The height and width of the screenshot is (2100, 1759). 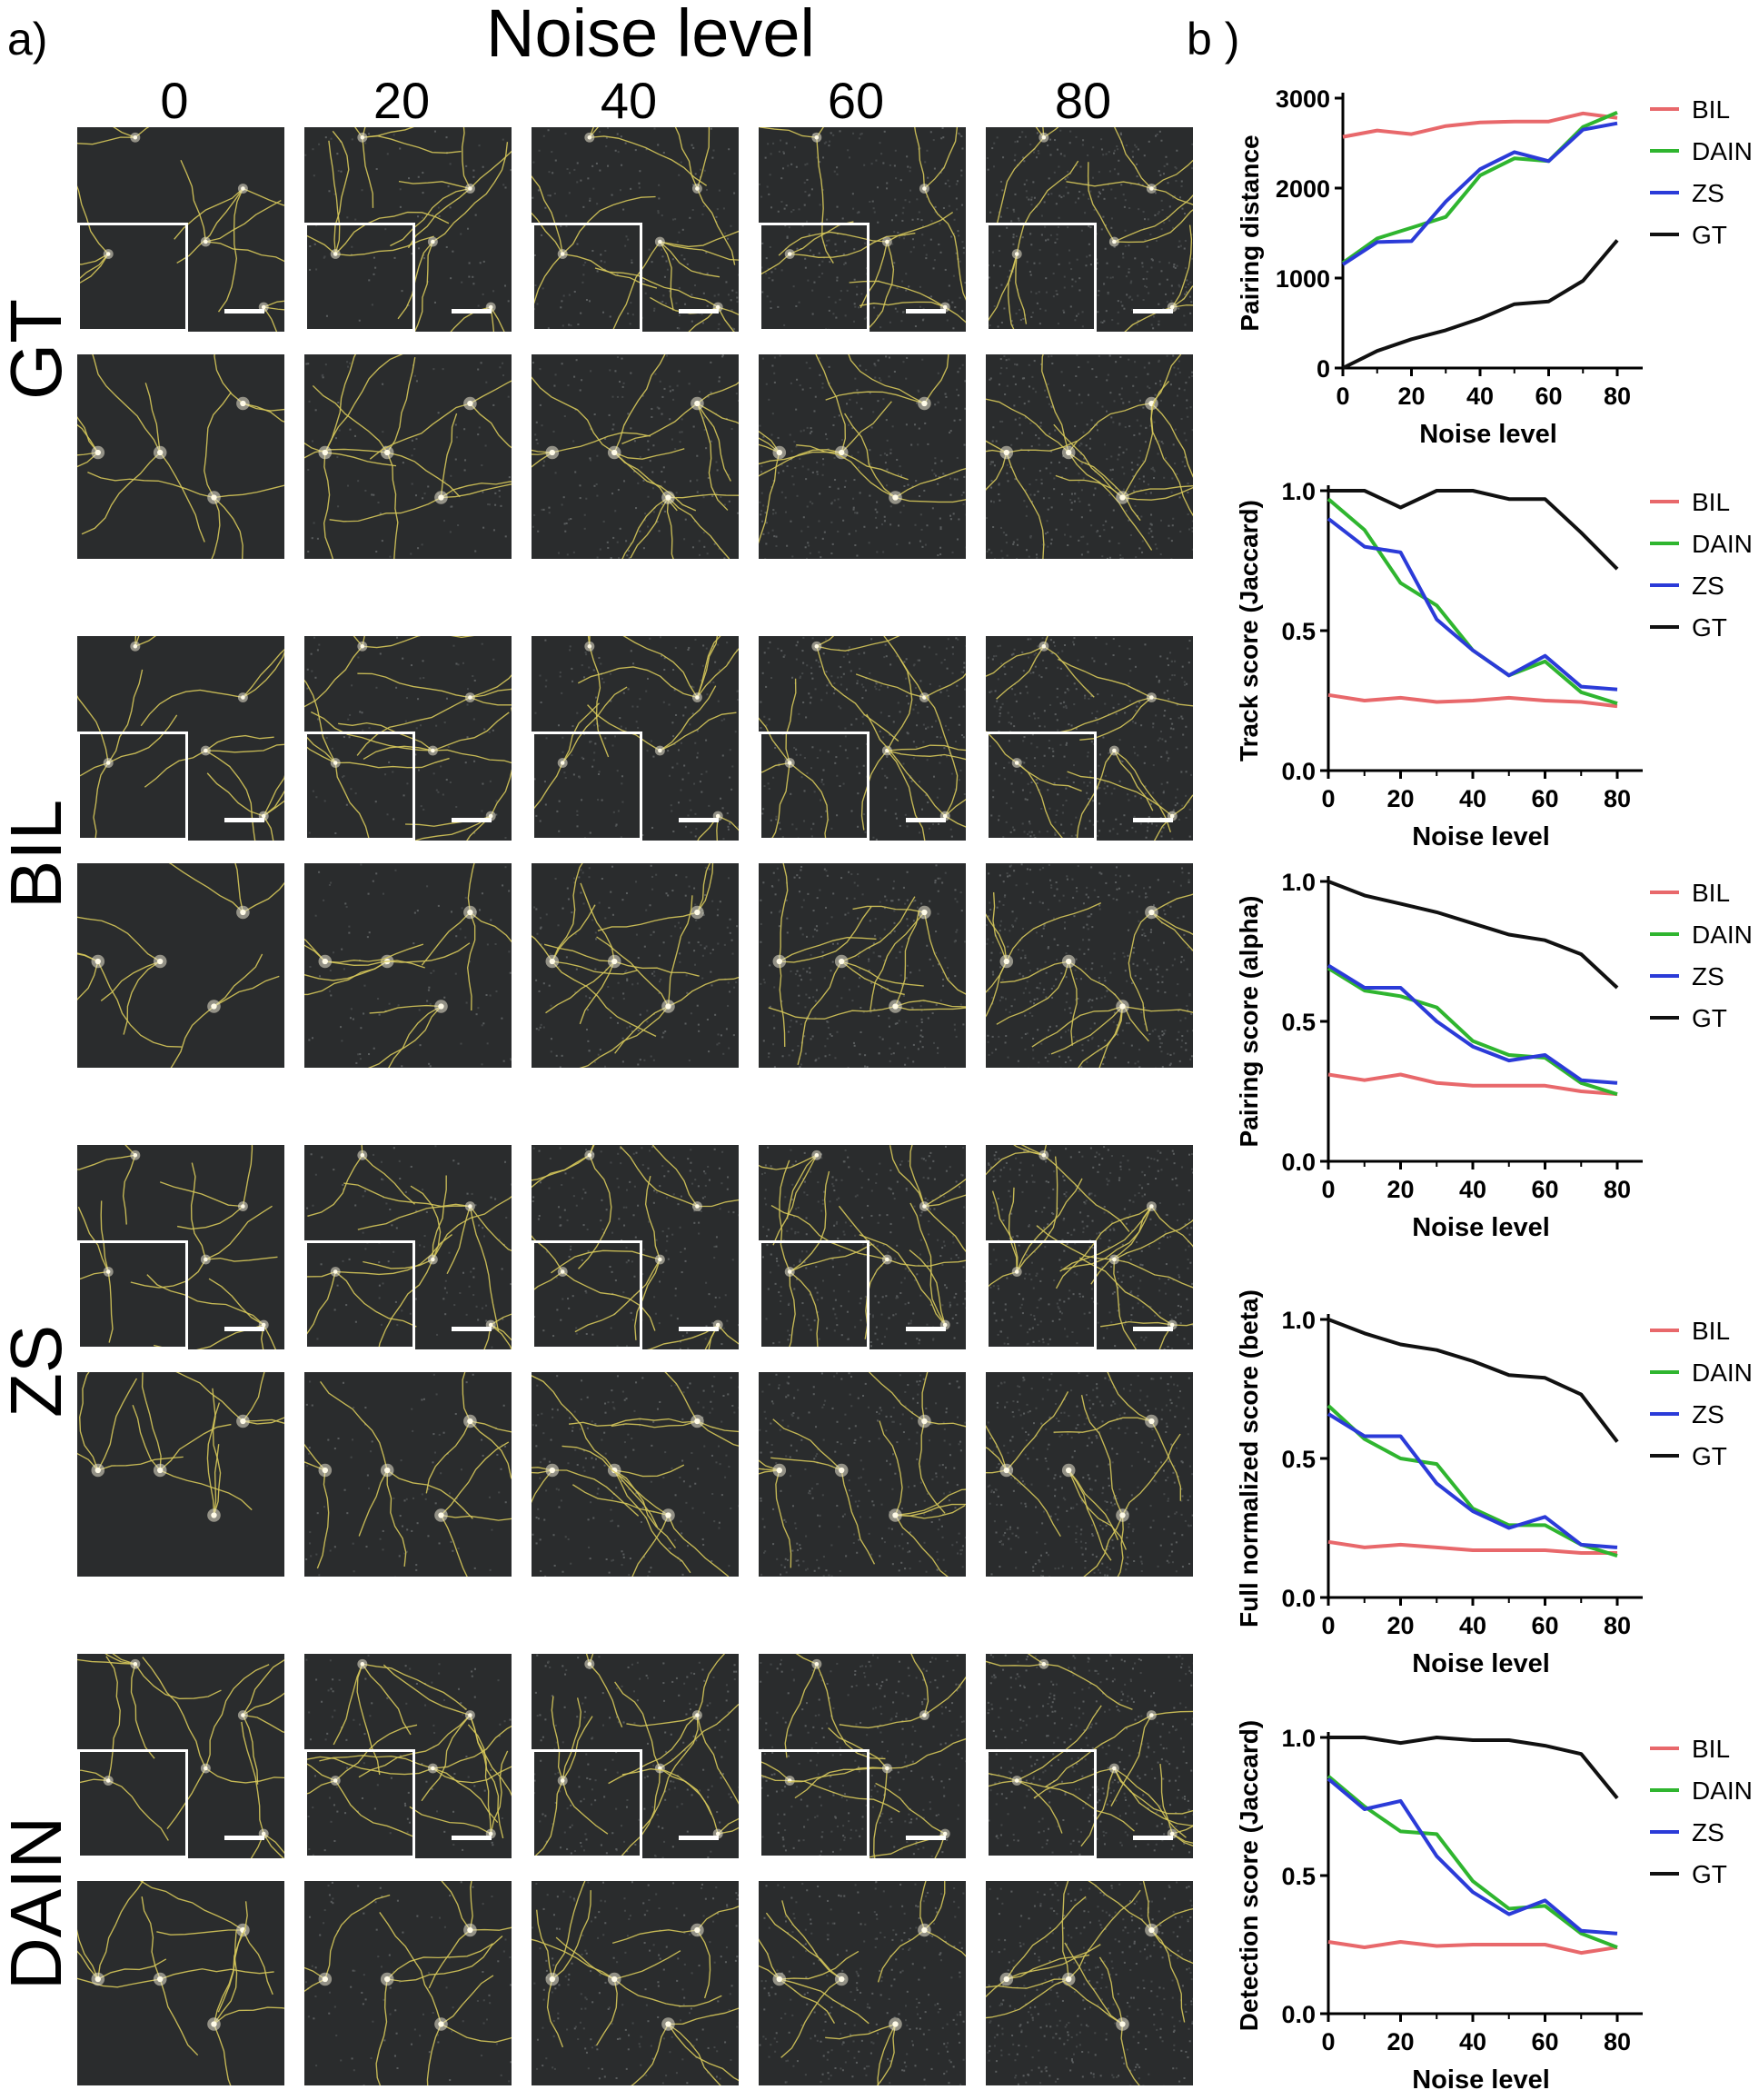 What do you see at coordinates (1250, 232) in the screenshot?
I see `y-axis-label: Pairing distance` at bounding box center [1250, 232].